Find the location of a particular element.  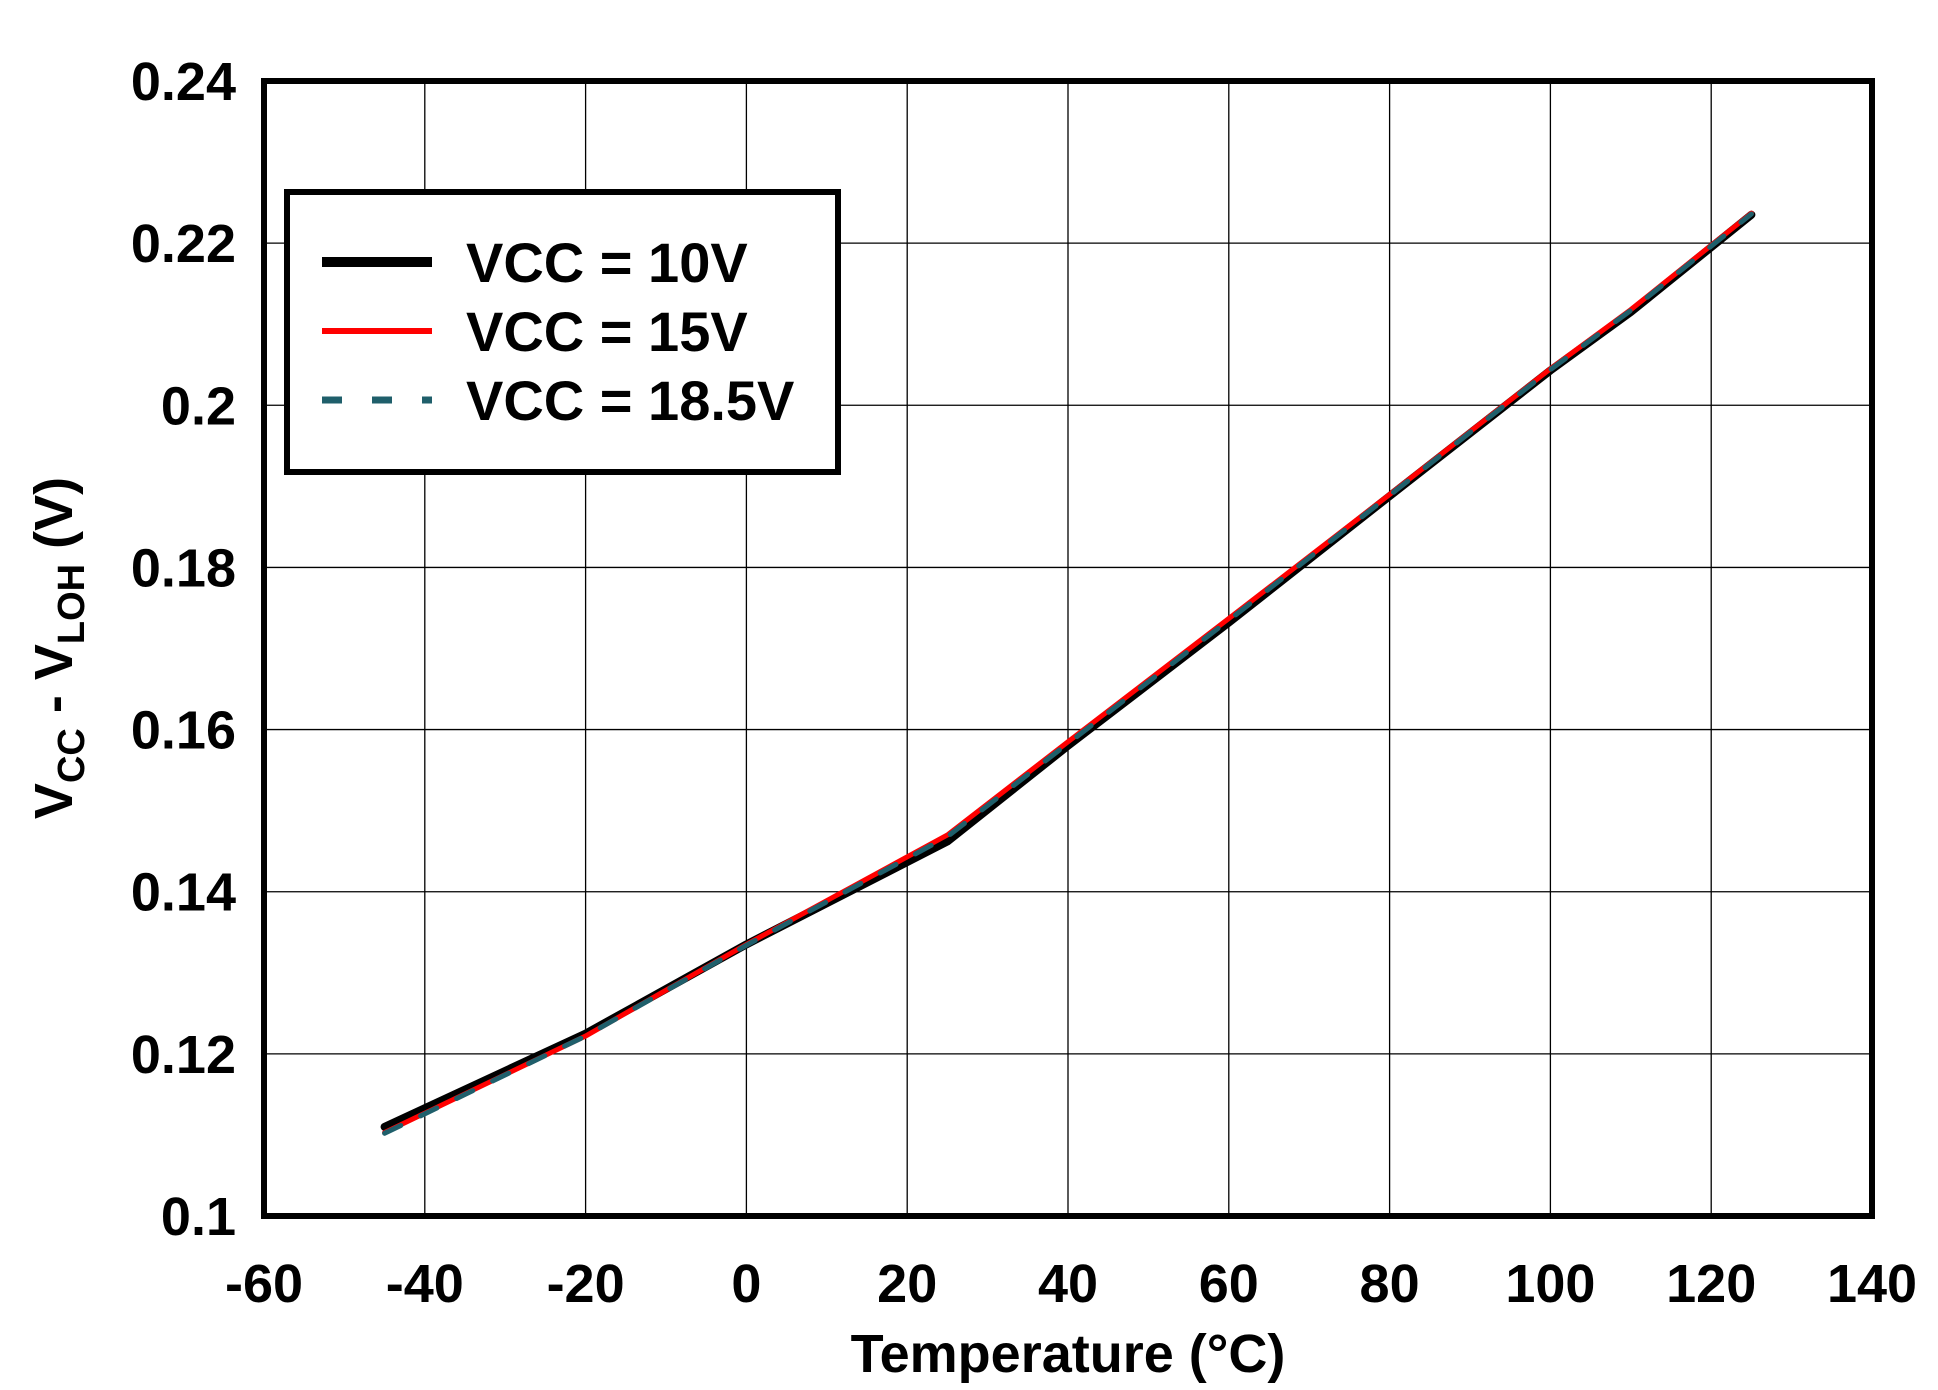

x-tick-label: -20 is located at coordinates (586, 1284).